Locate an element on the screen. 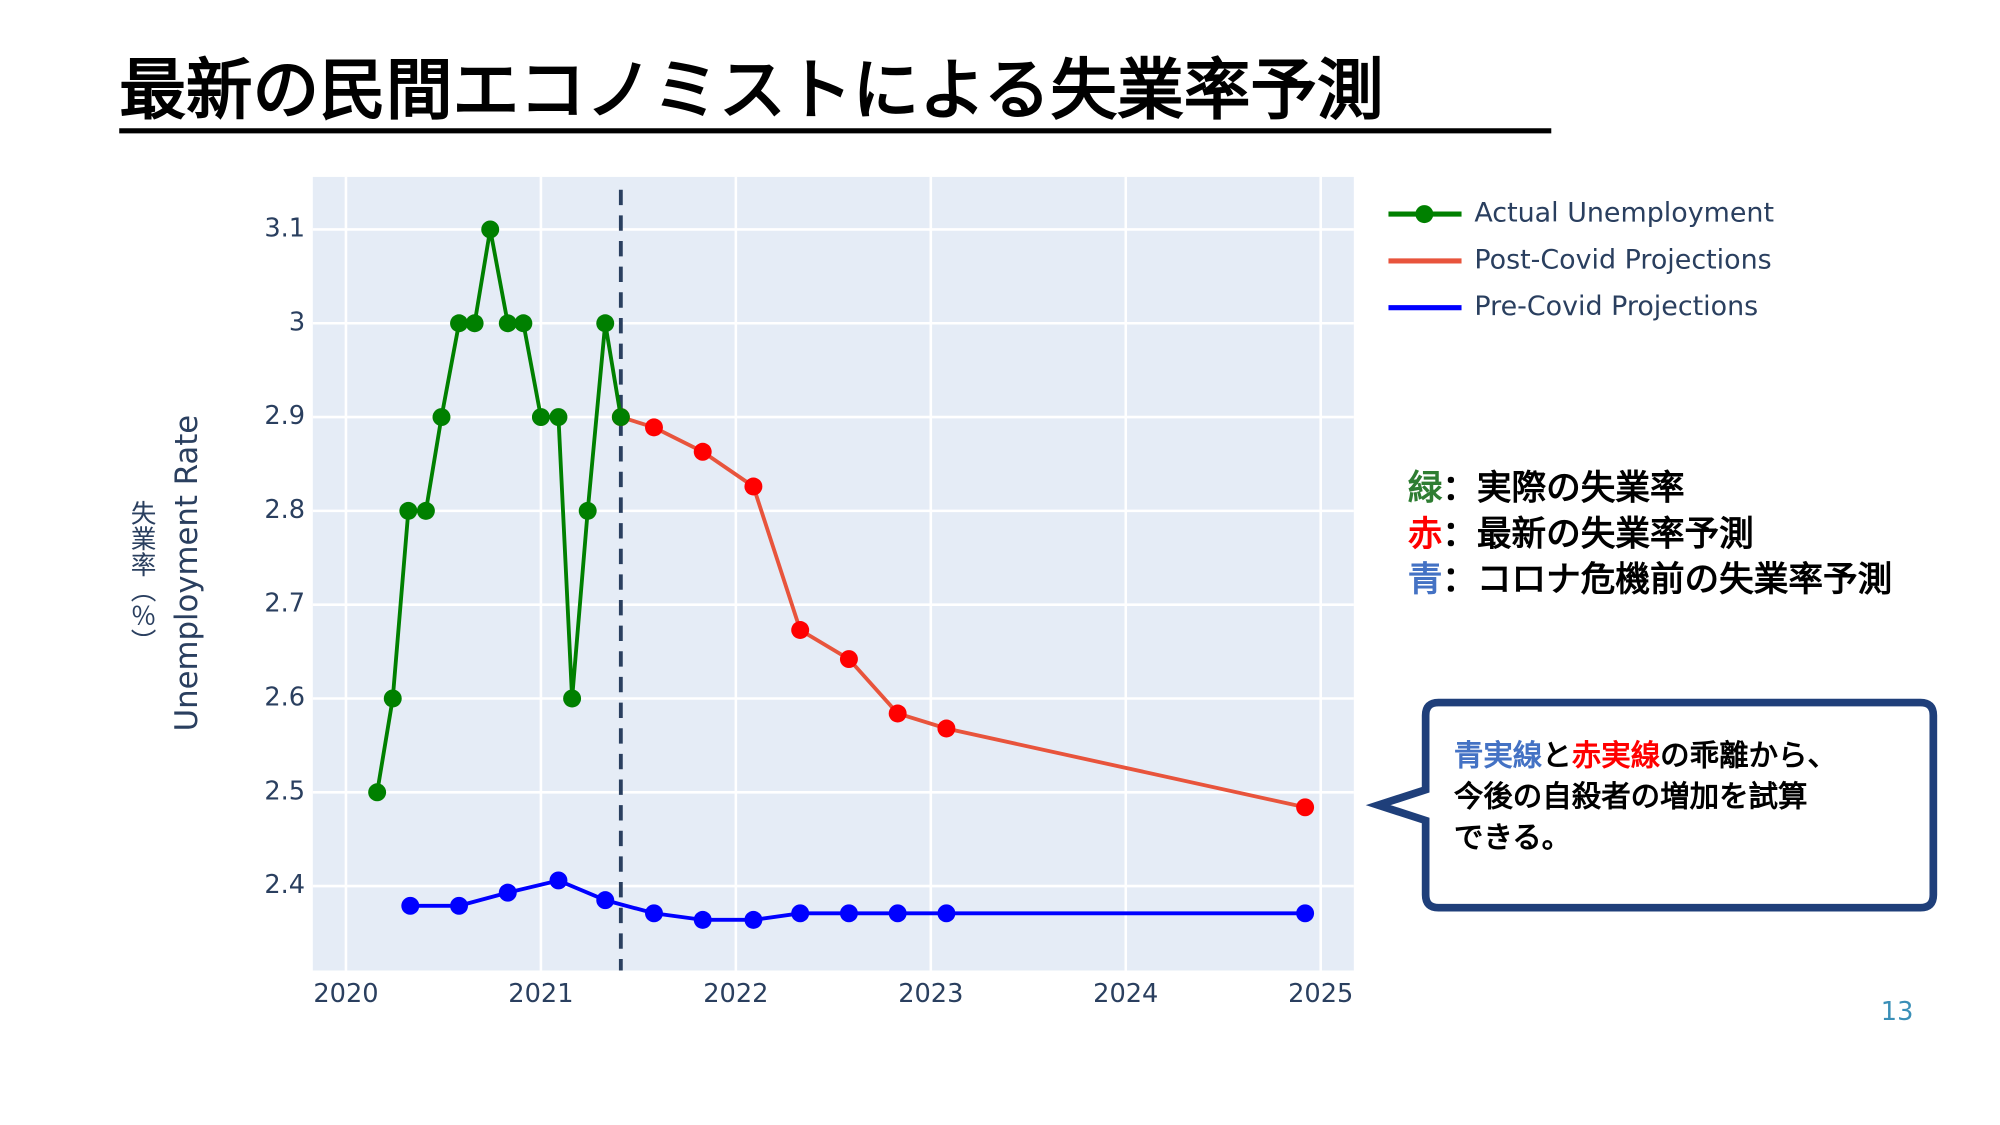  callout-segment: できる。 is located at coordinates (1512, 837).